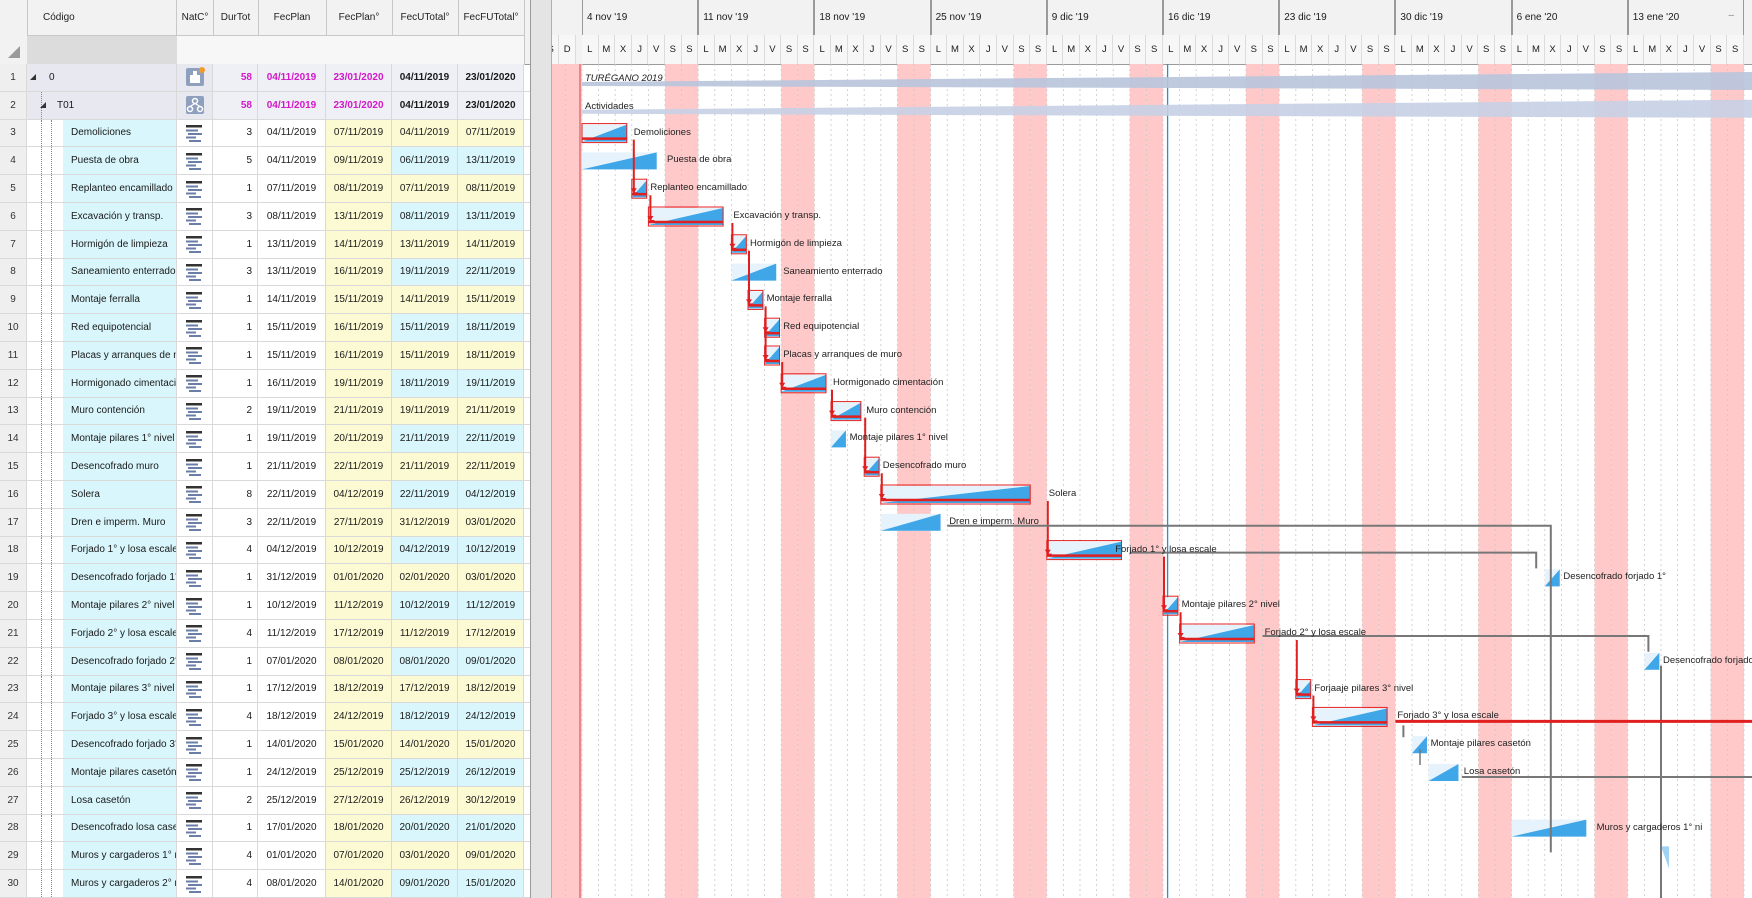 The width and height of the screenshot is (1752, 898). I want to click on select-all-corner-icon, so click(14, 52).